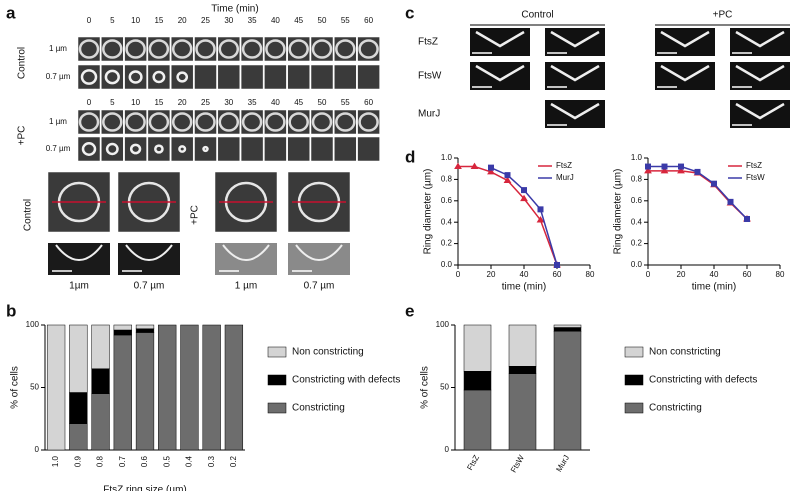  Describe the element at coordinates (144, 461) in the screenshot. I see `x-tick-label: 0.6` at that location.